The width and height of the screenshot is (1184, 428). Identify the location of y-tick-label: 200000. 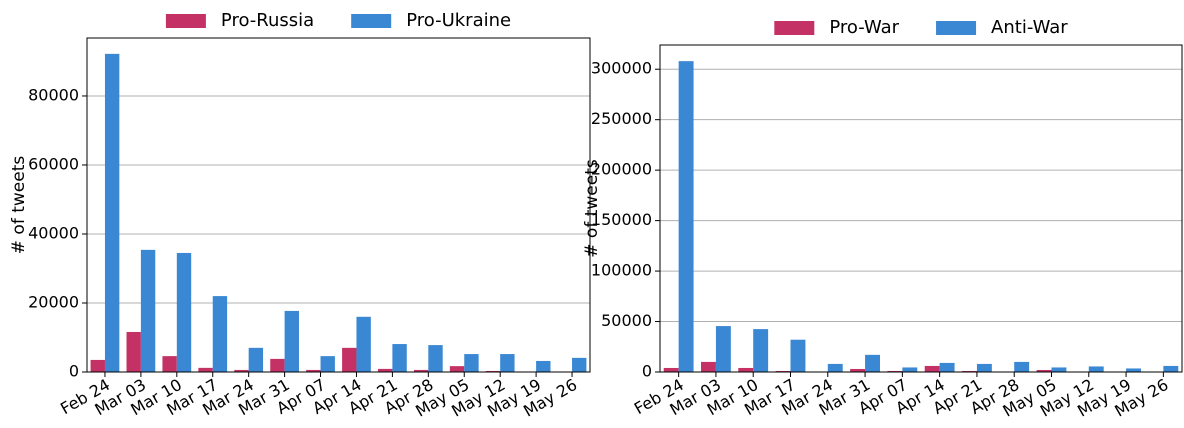
(621, 169).